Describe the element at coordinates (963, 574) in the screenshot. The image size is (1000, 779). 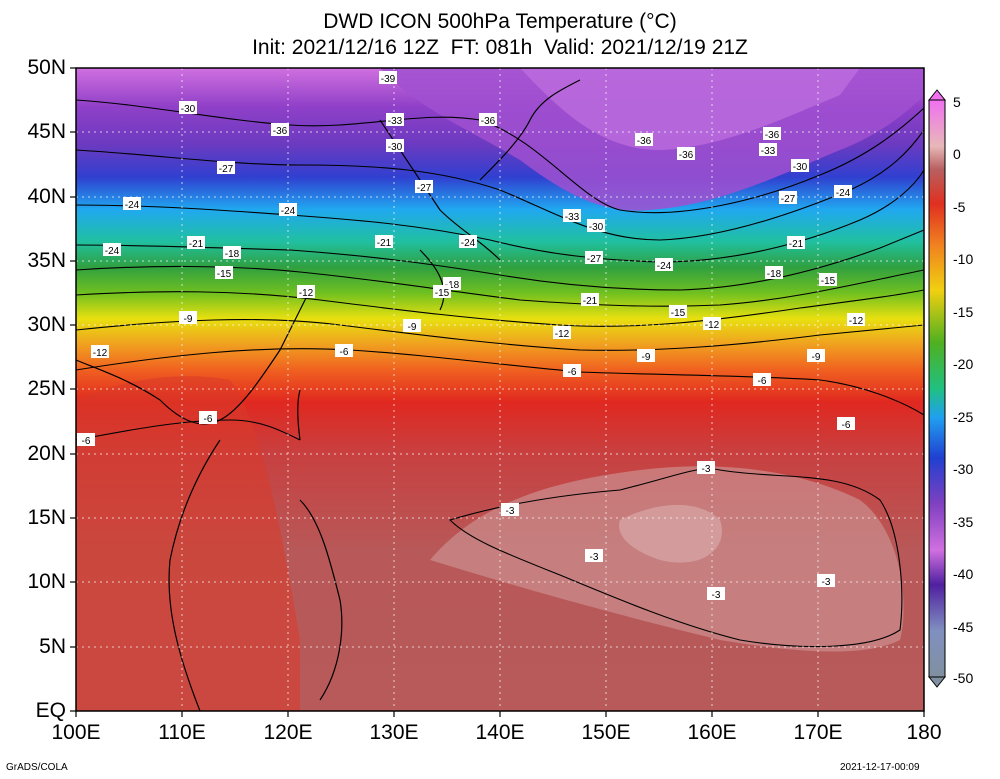
I see `colorbar-label: -40` at that location.